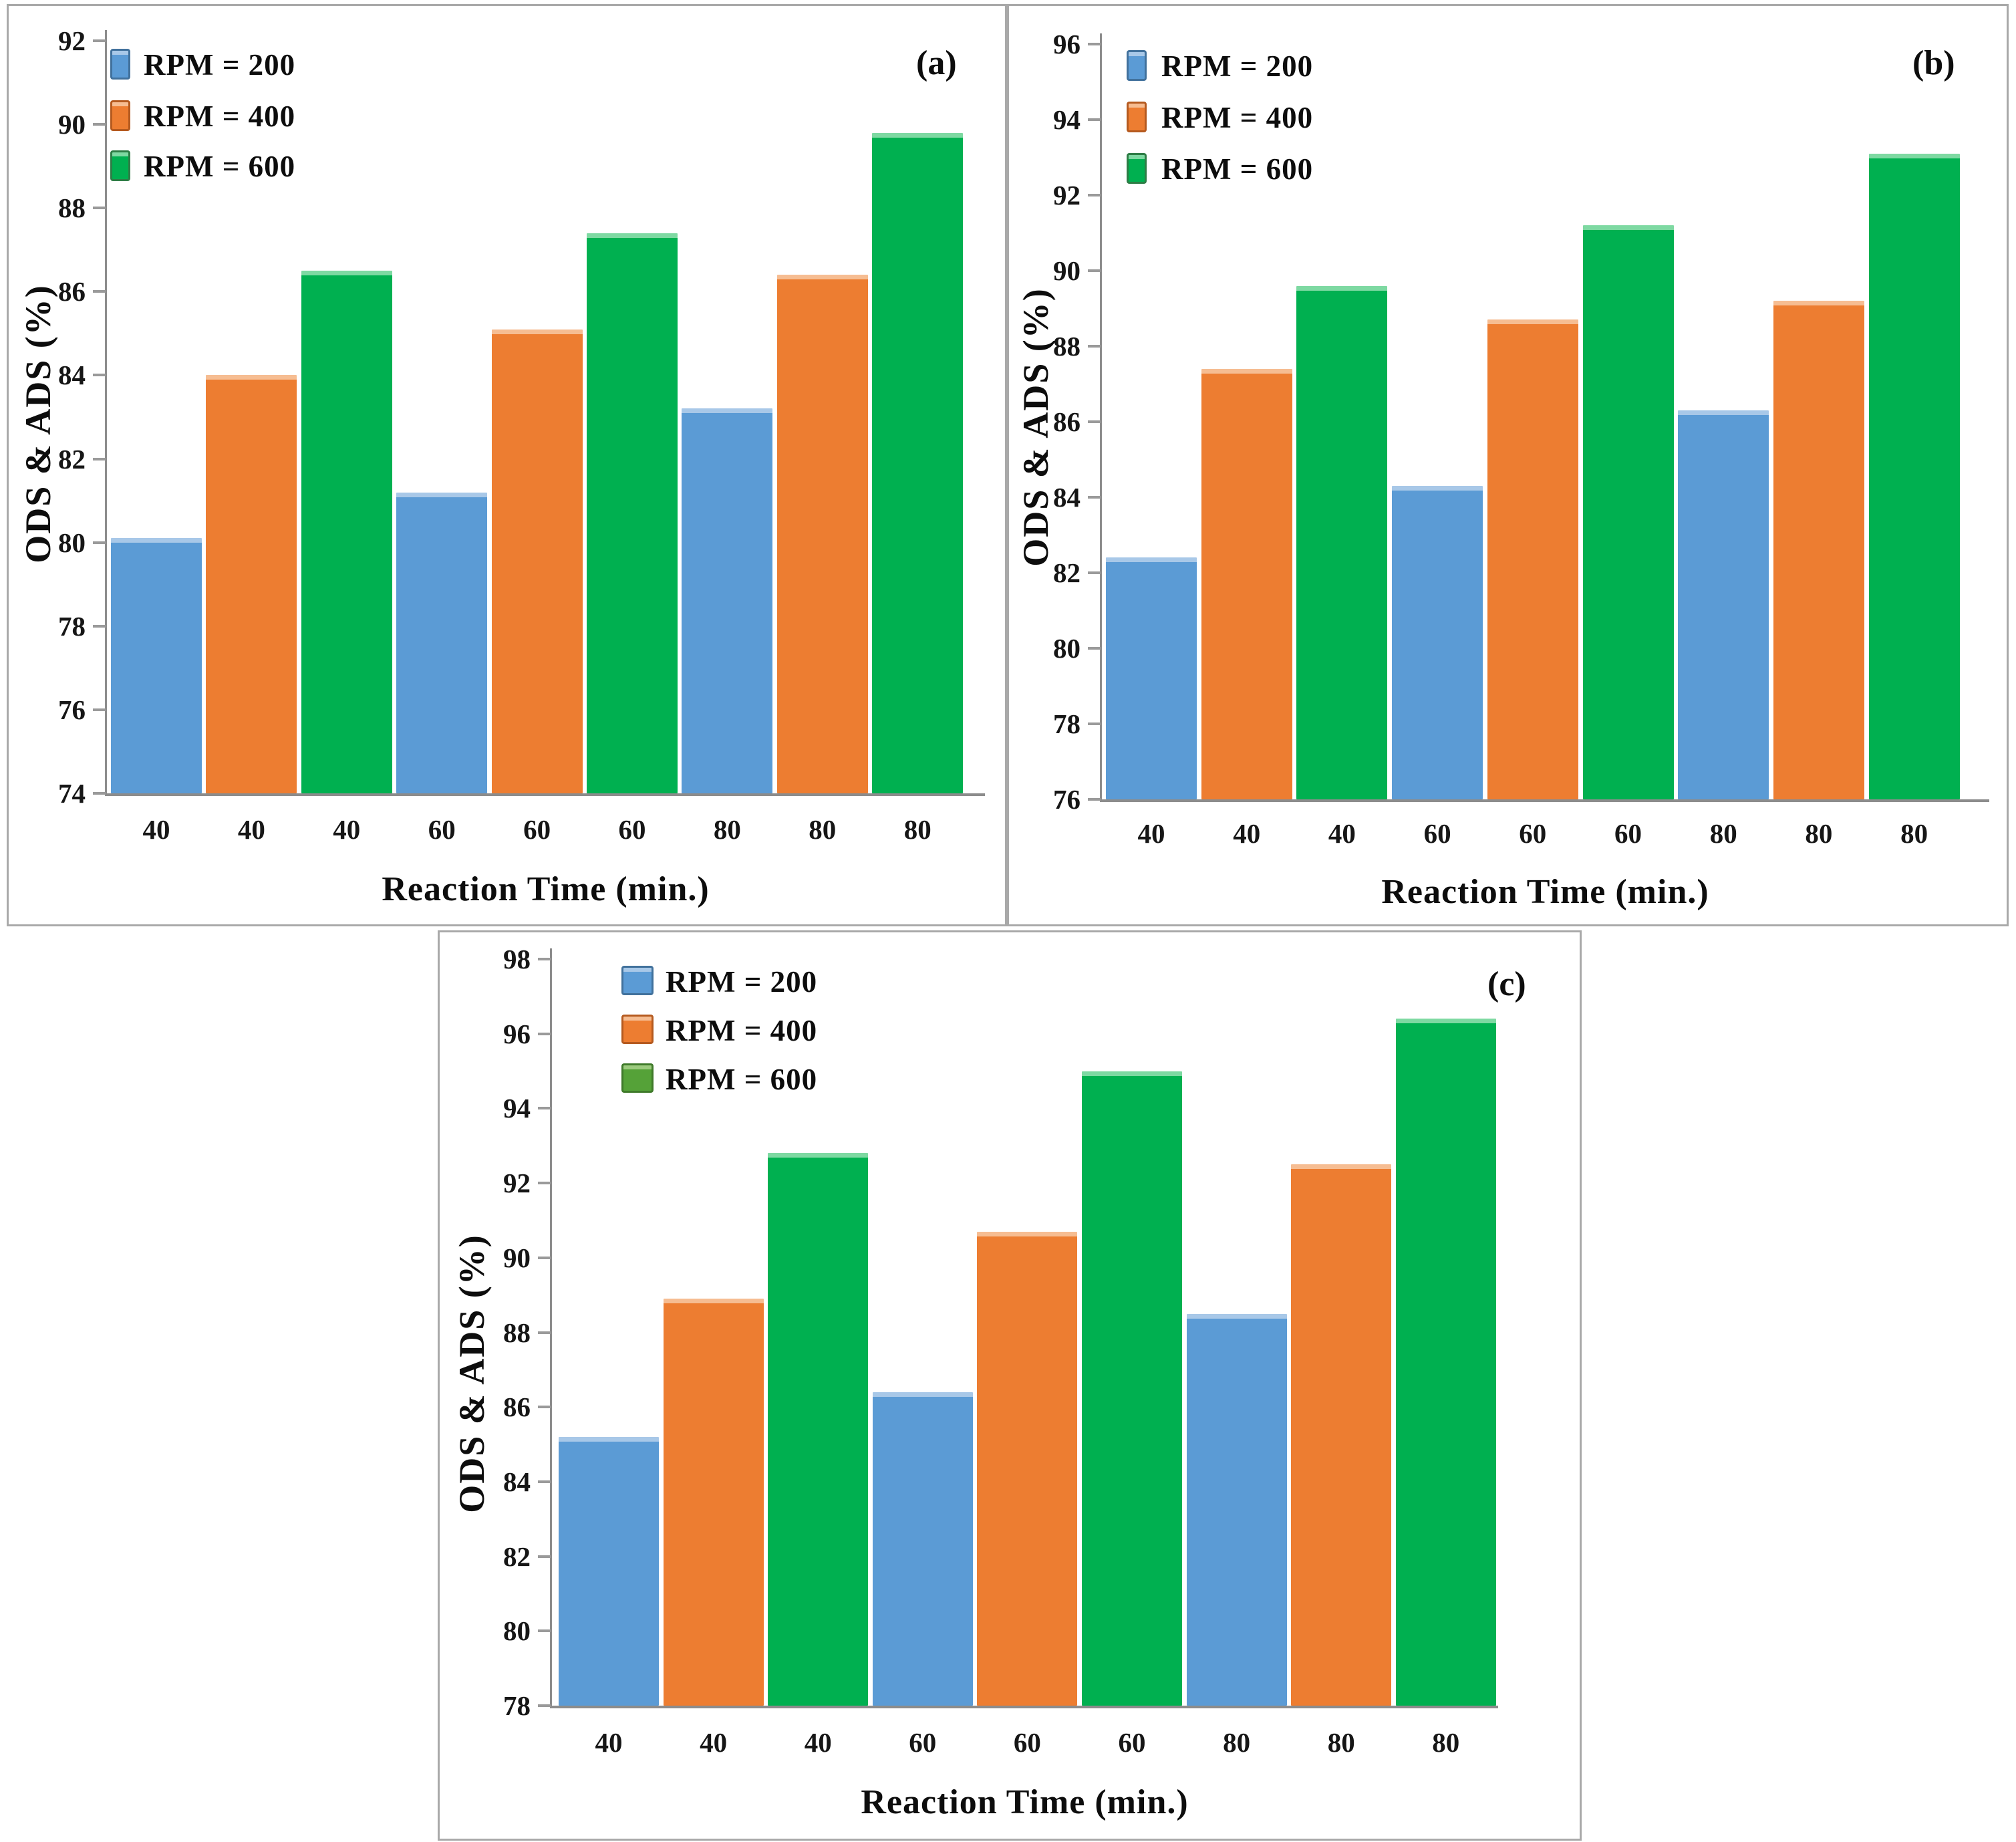  What do you see at coordinates (1067, 120) in the screenshot?
I see `y-tick-label: 94` at bounding box center [1067, 120].